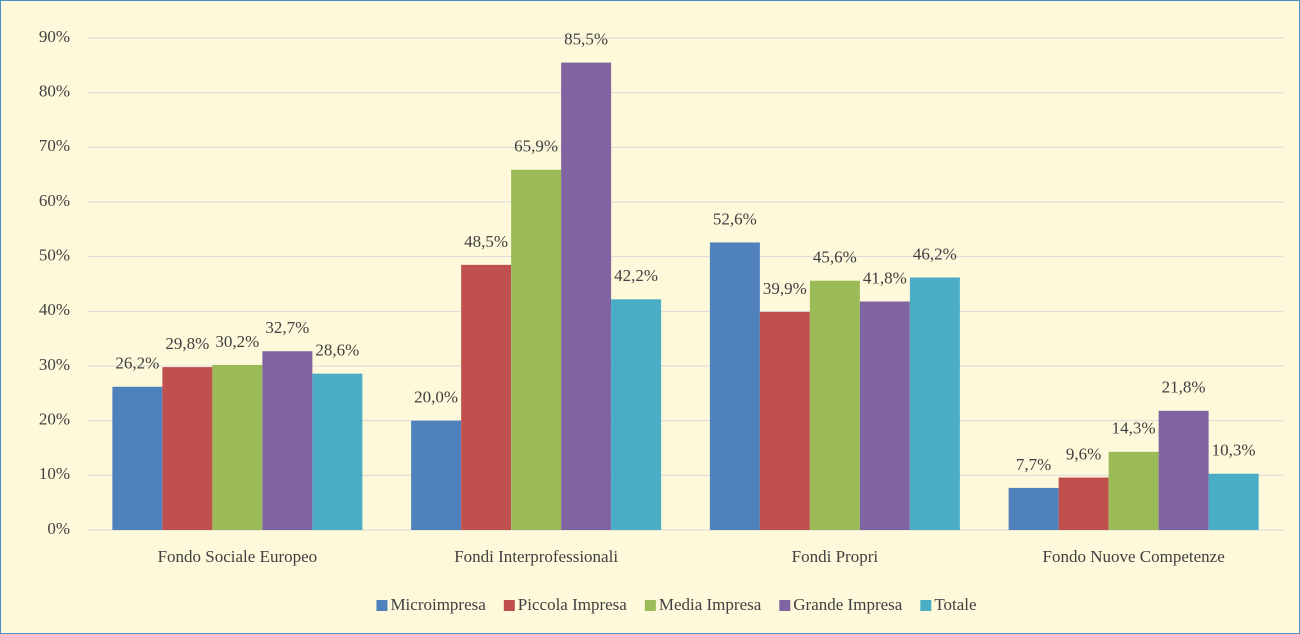 The width and height of the screenshot is (1300, 634). What do you see at coordinates (1134, 556) in the screenshot?
I see `x-tick-label: Fondo Nuove Competenze` at bounding box center [1134, 556].